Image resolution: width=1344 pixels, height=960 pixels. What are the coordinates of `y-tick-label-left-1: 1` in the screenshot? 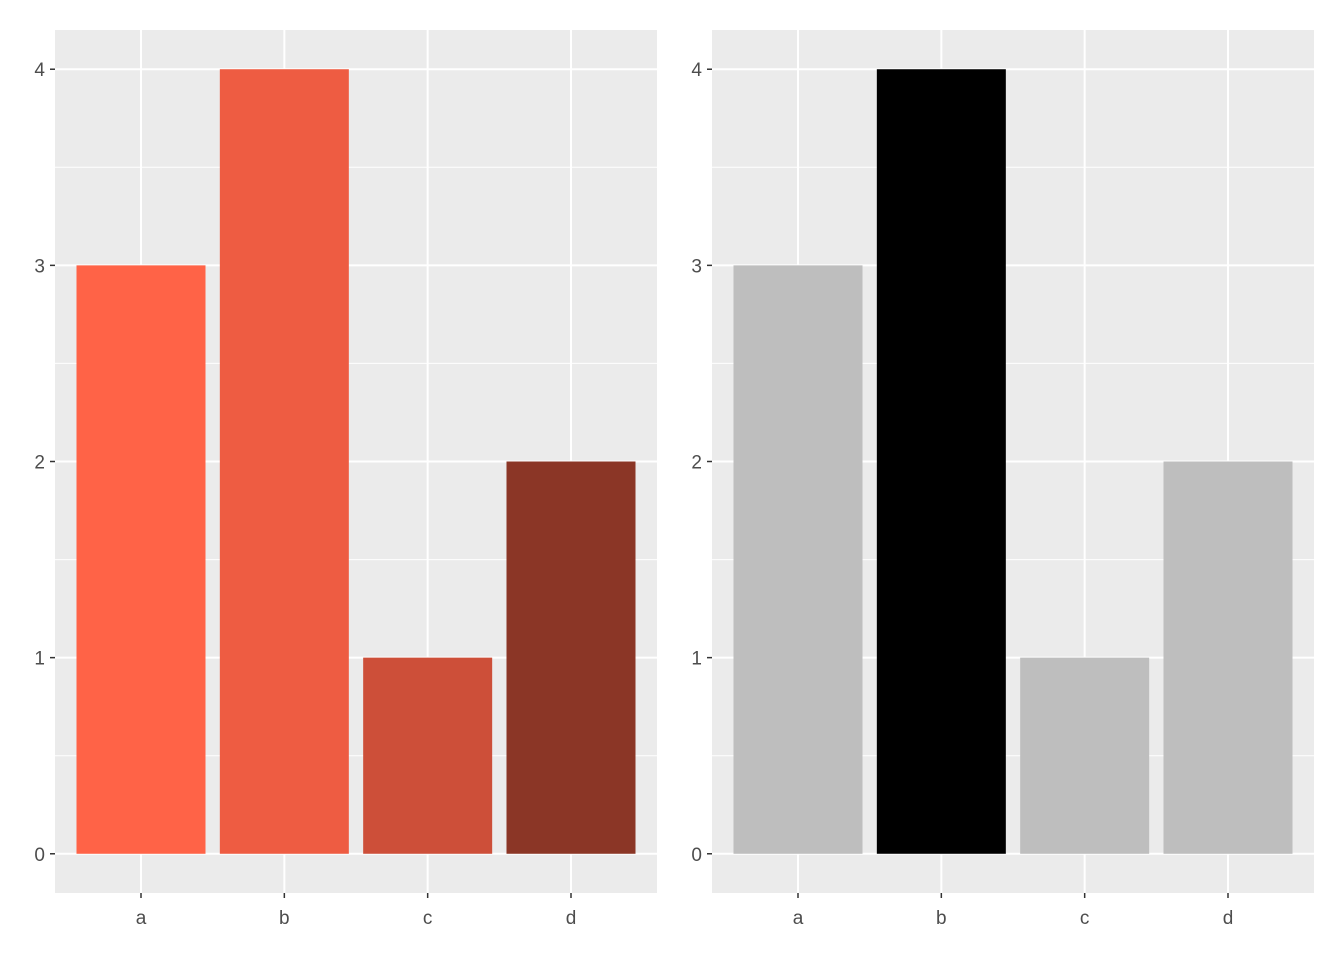 It's located at (39, 659).